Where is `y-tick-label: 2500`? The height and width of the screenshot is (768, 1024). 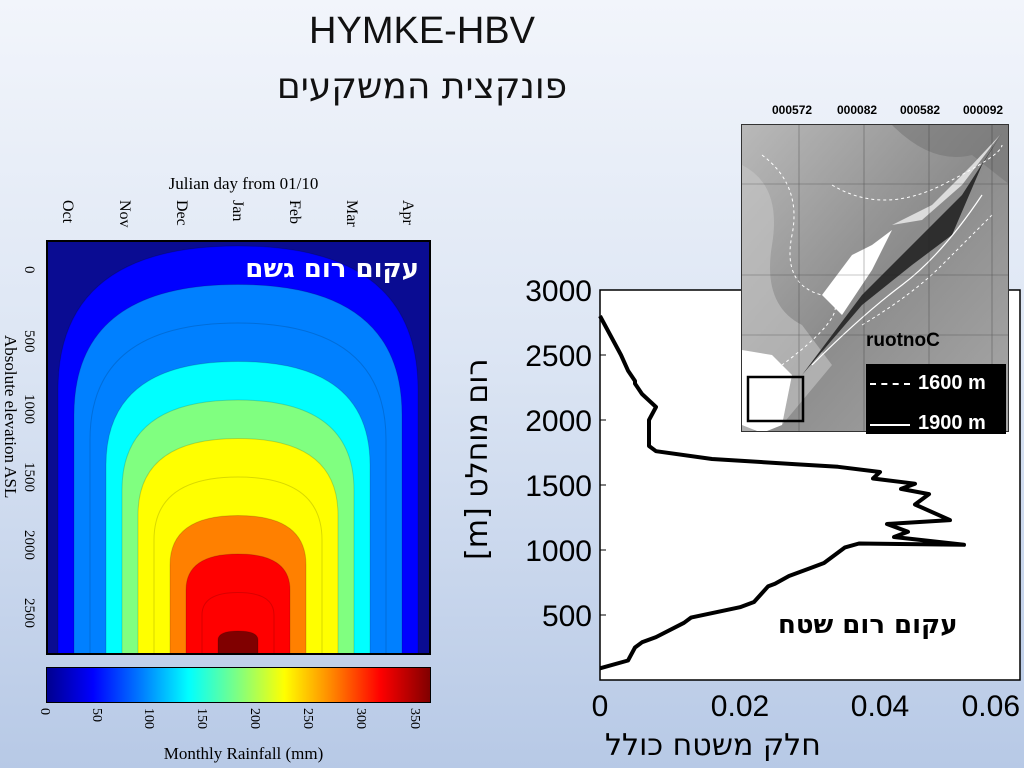 y-tick-label: 2500 is located at coordinates (558, 356).